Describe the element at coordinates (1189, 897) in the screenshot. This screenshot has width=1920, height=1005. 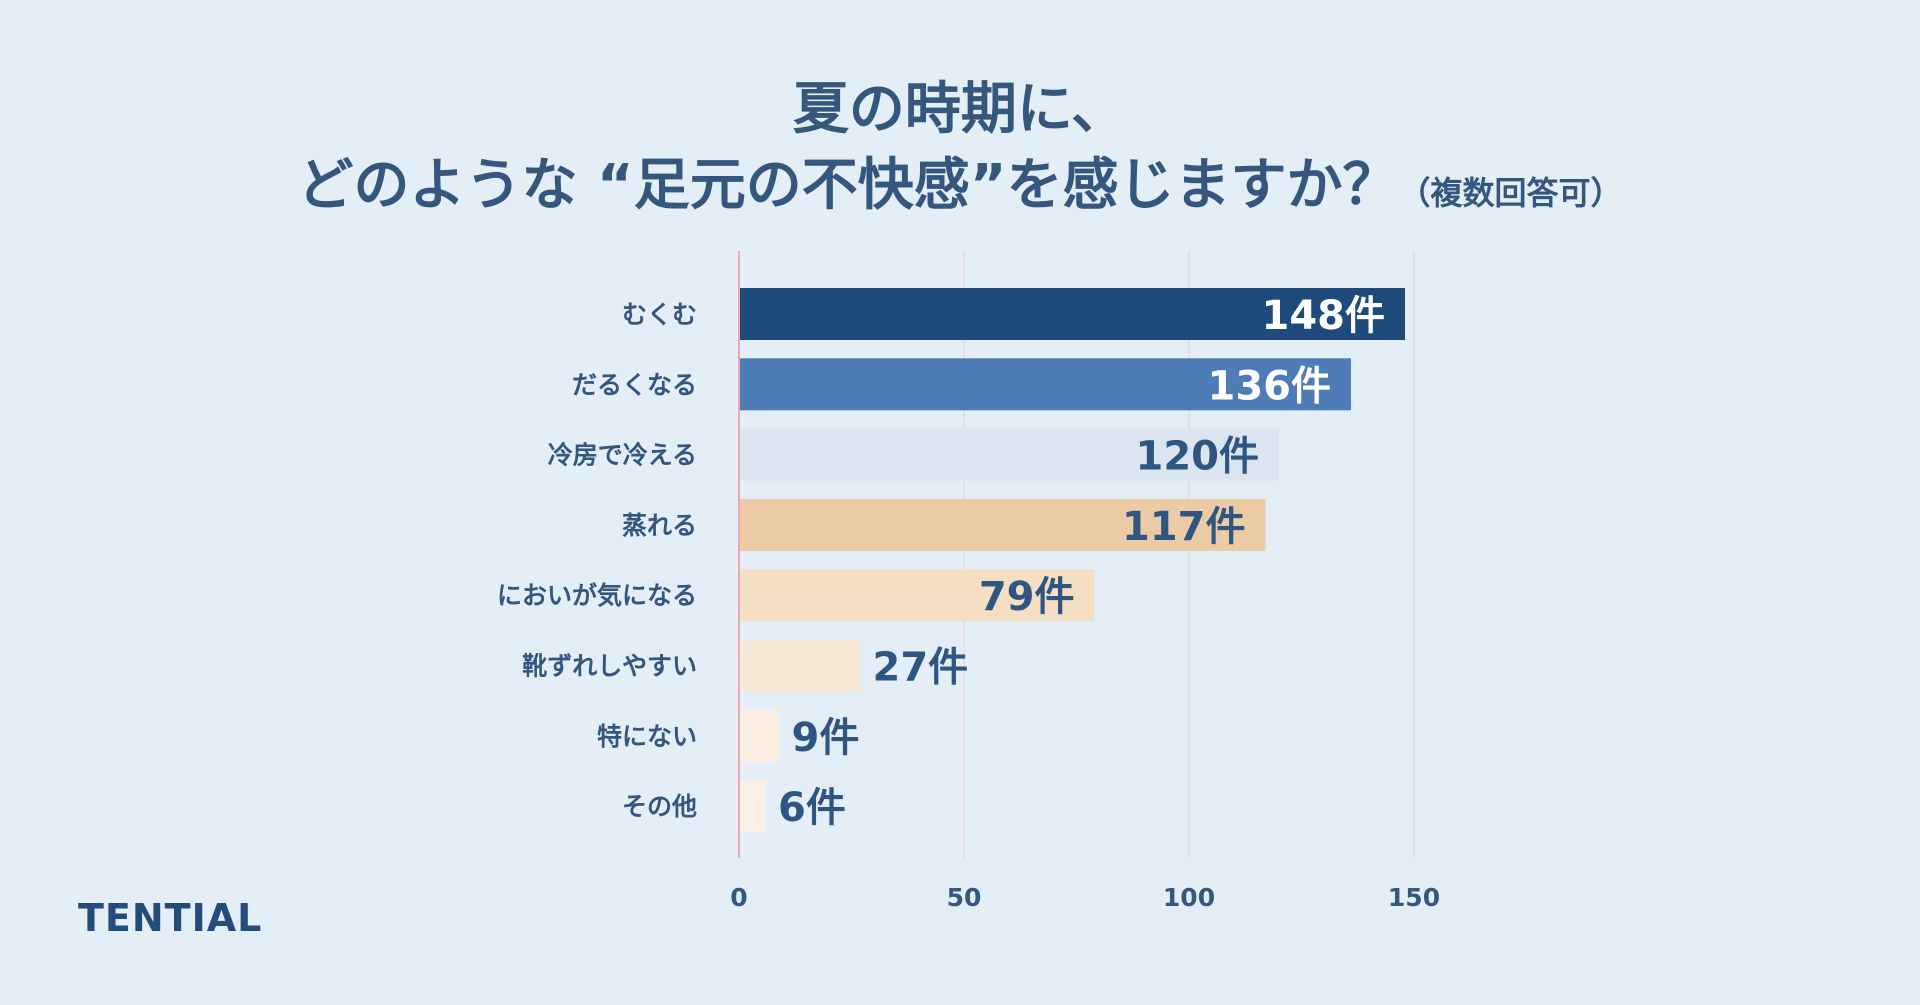
I see `x-tick-label: 100` at that location.